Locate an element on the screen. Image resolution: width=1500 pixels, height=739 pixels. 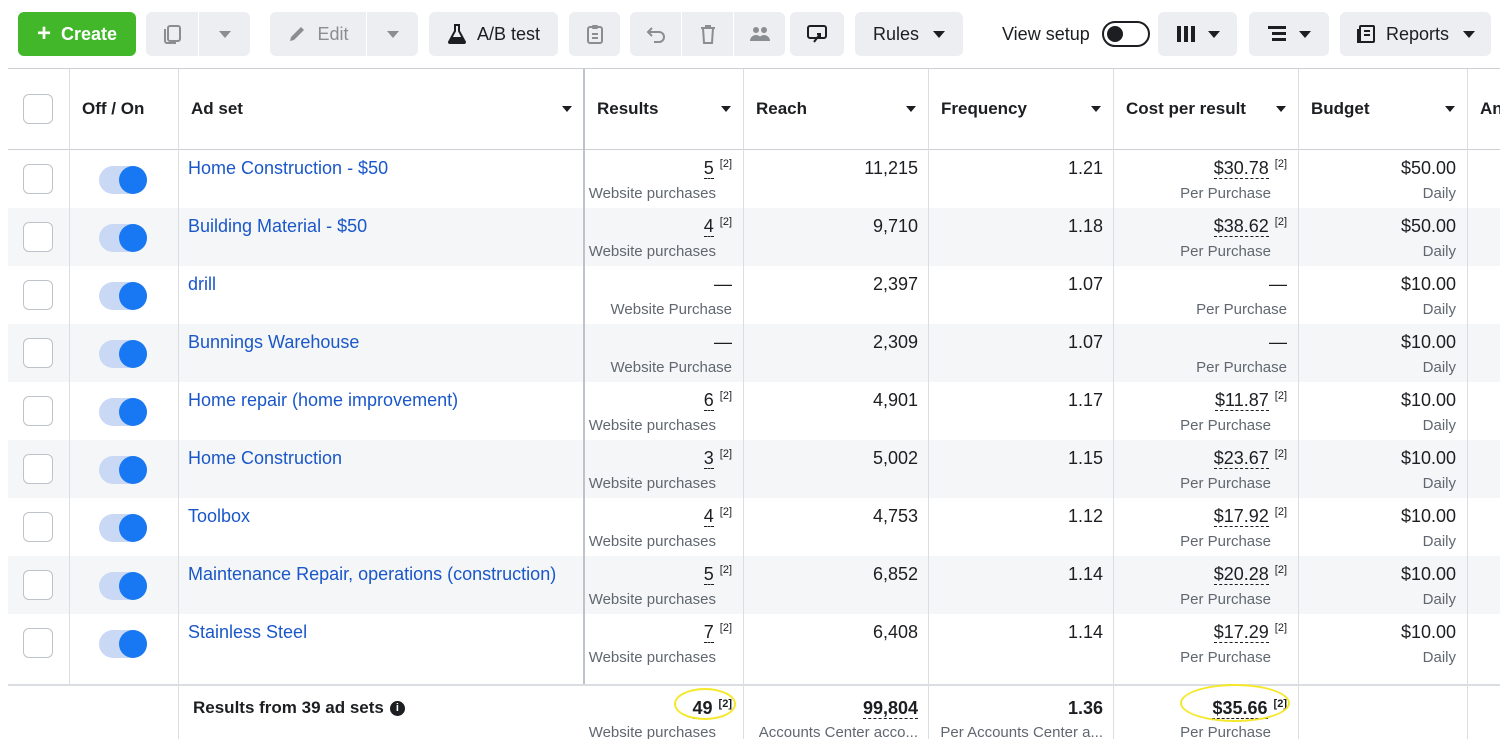
ad-set-name-link: Toolbox is located at coordinates (219, 516).